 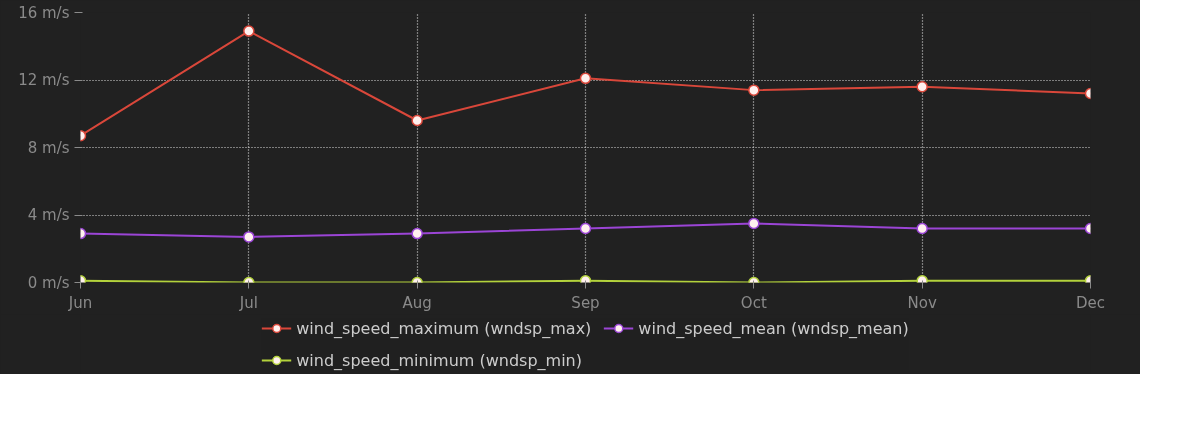 What do you see at coordinates (48, 147) in the screenshot?
I see `y-tick-label: 8 m/s` at bounding box center [48, 147].